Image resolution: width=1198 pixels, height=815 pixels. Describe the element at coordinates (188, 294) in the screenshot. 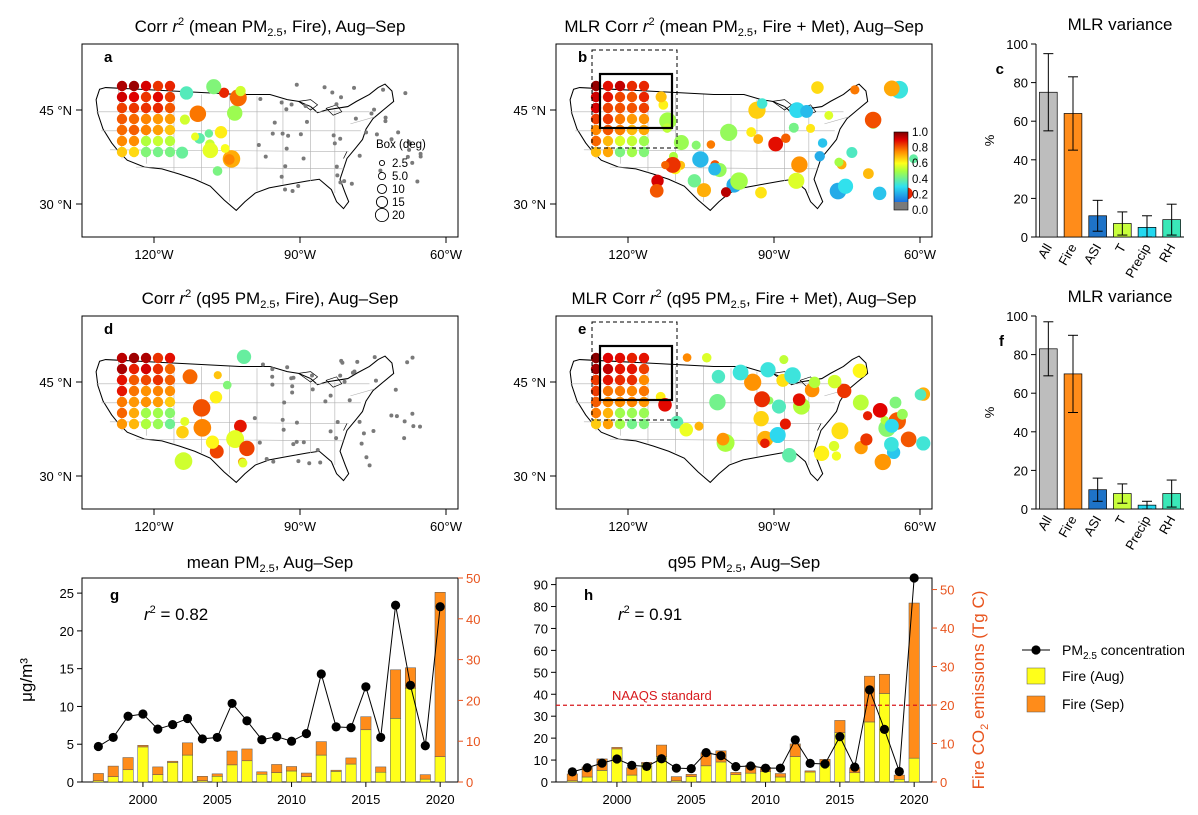

I see `map-title-d-sup: 2` at that location.